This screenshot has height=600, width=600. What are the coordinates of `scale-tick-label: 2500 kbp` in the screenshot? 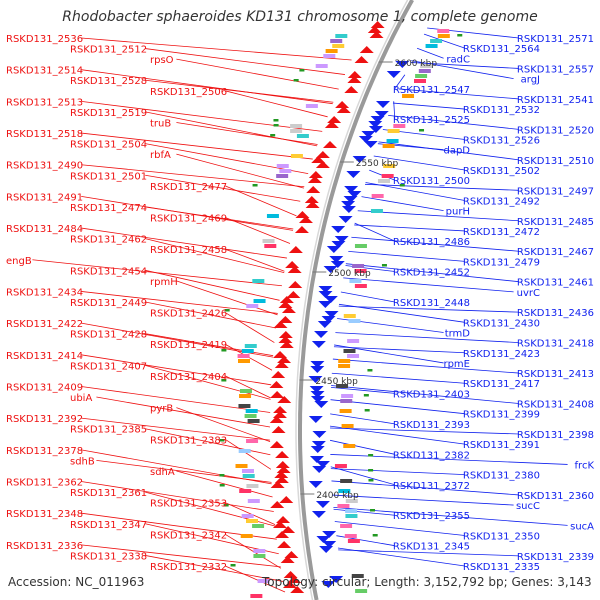 It's located at (349, 274).